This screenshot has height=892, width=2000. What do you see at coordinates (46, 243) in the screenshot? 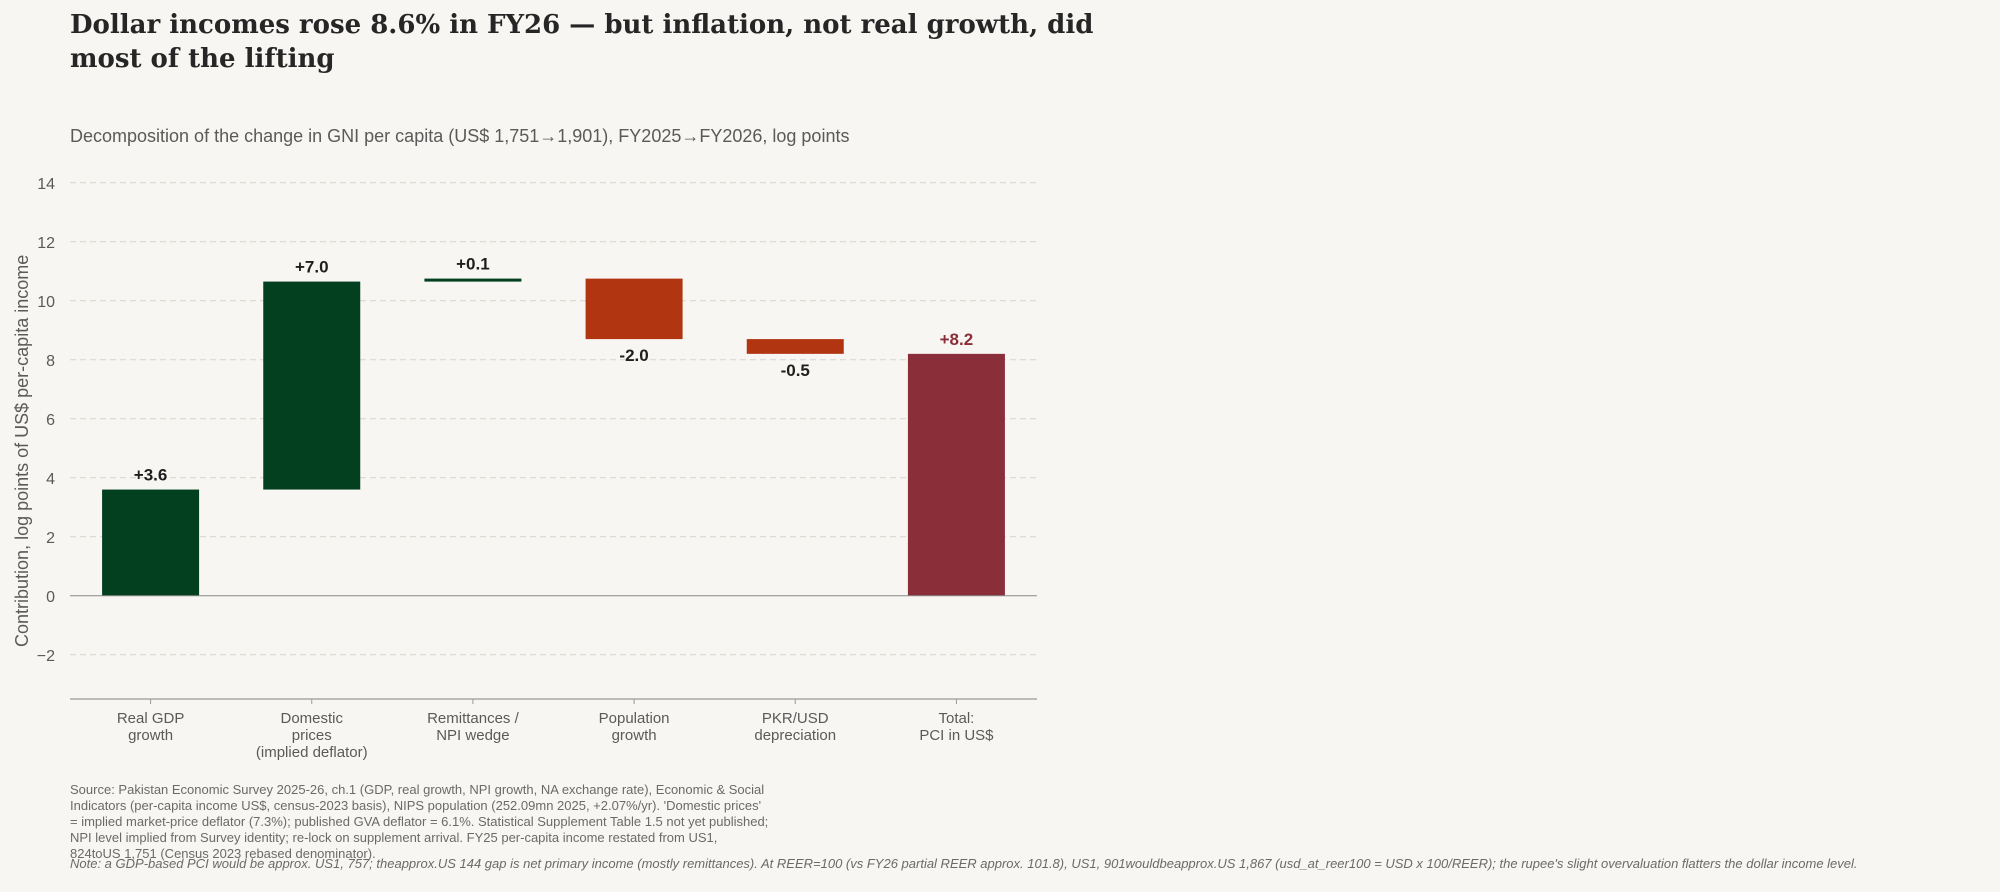
I see `y-tick-label: 12` at bounding box center [46, 243].